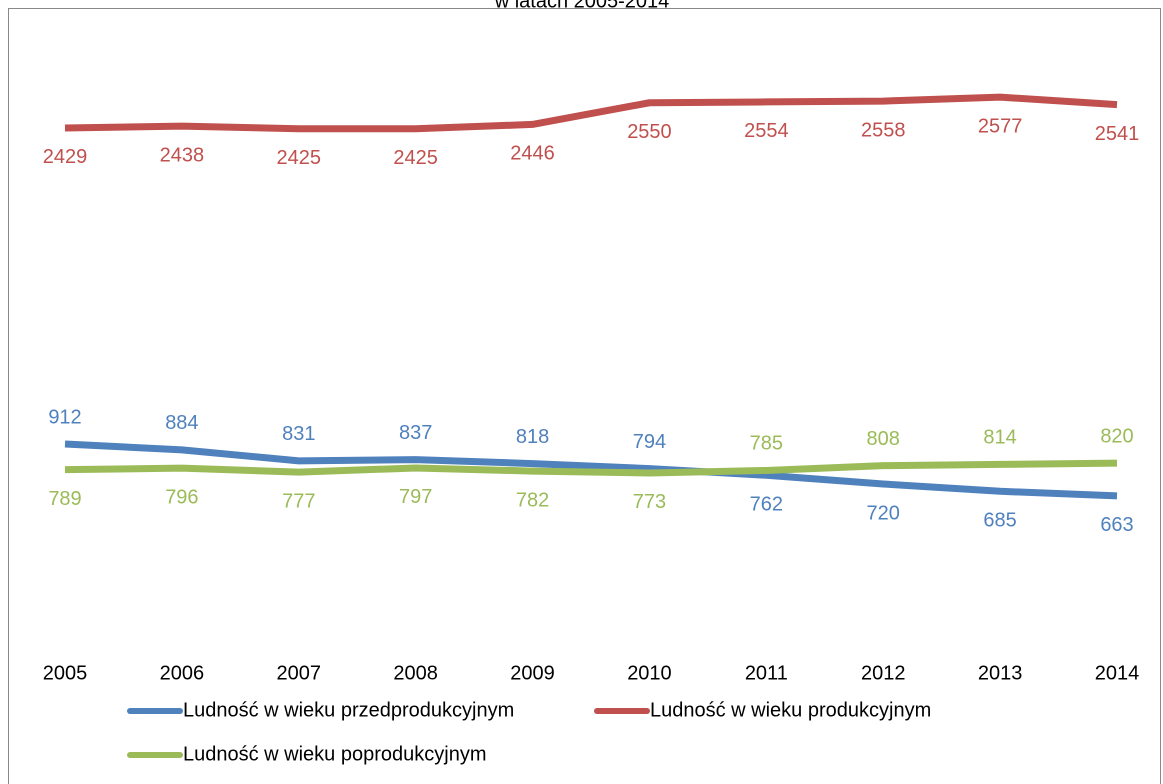 This screenshot has width=1163, height=784. Describe the element at coordinates (999, 521) in the screenshot. I see `data-label: 685` at that location.